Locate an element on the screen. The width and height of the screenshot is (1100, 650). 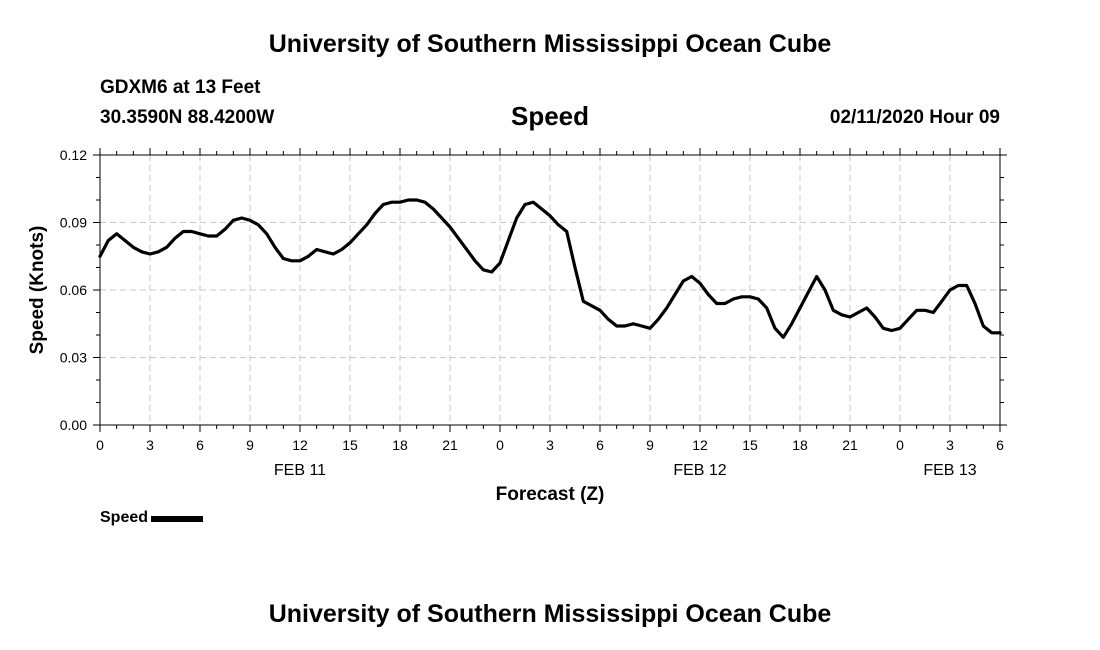
legend-label: Speed is located at coordinates (124, 517).